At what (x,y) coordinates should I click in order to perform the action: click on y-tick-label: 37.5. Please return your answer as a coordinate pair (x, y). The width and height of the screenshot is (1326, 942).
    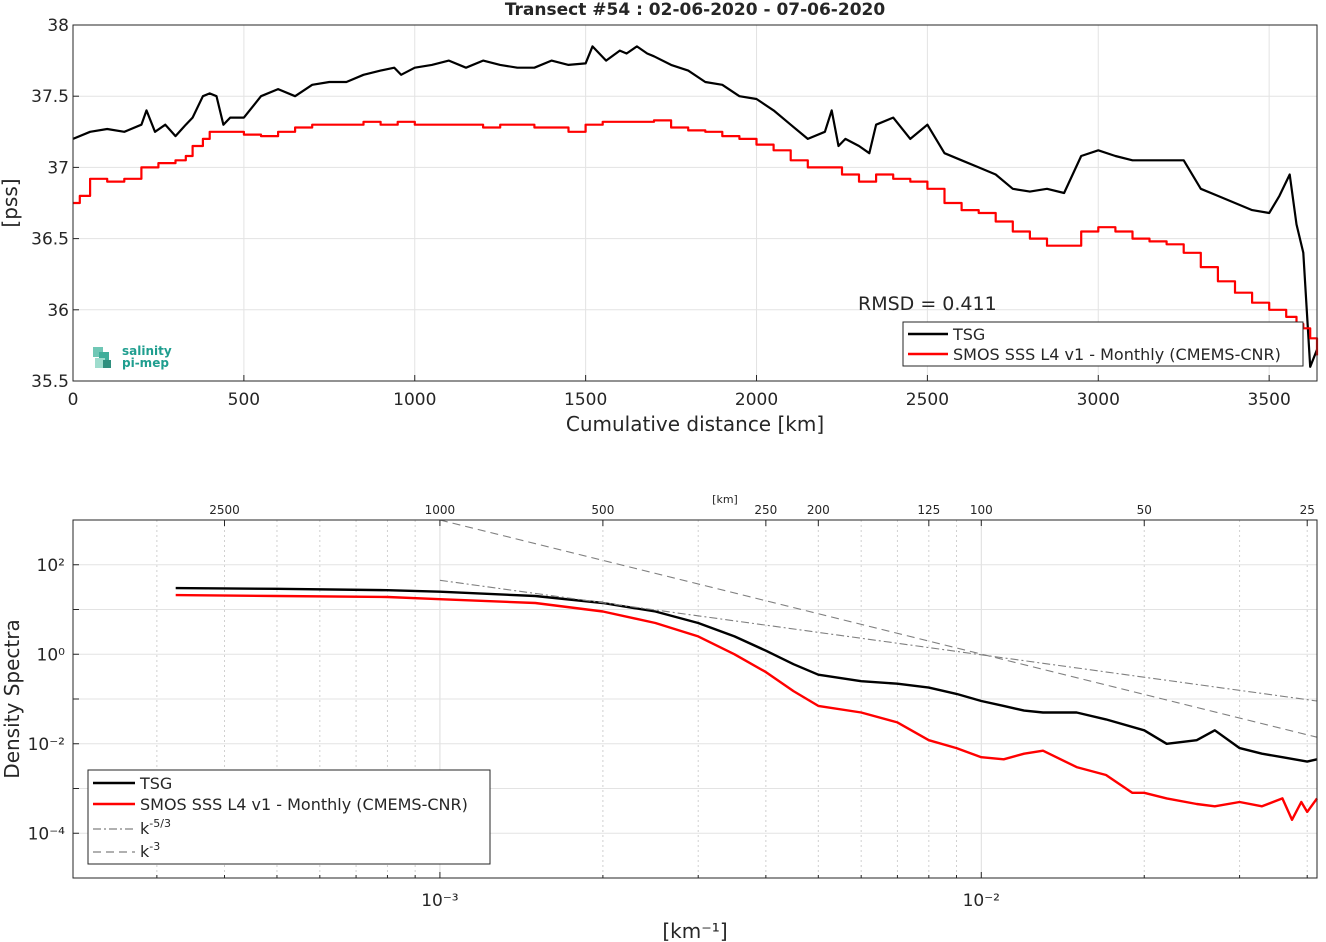
    Looking at the image, I should click on (50, 97).